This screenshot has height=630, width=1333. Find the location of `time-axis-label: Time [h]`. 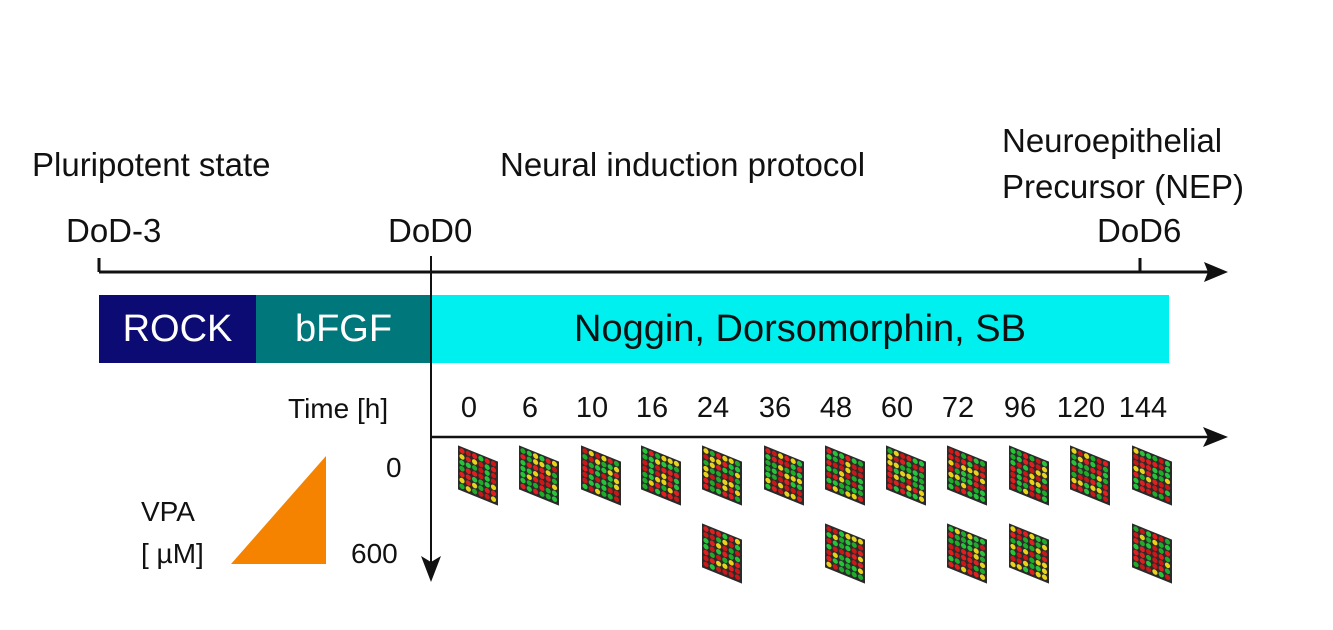

time-axis-label: Time [h] is located at coordinates (338, 408).